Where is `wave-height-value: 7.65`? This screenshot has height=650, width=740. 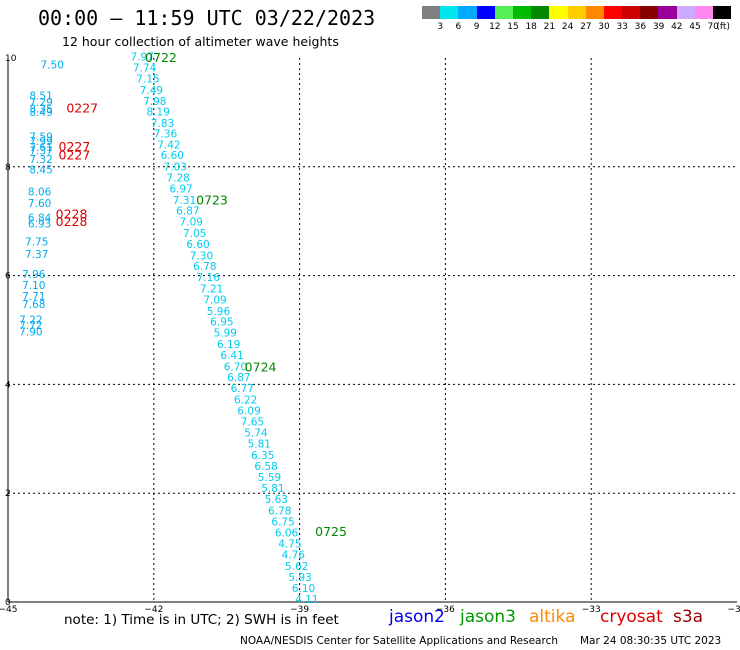
wave-height-value: 7.65 is located at coordinates (252, 423).